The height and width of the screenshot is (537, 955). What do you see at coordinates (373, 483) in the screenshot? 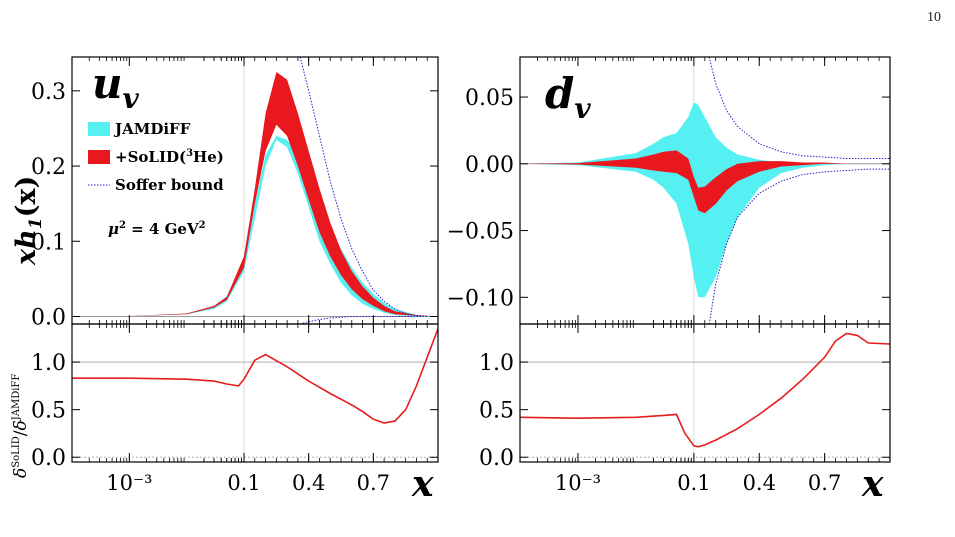
I see `uv-ratio-xtick-label: 0.7` at bounding box center [373, 483].